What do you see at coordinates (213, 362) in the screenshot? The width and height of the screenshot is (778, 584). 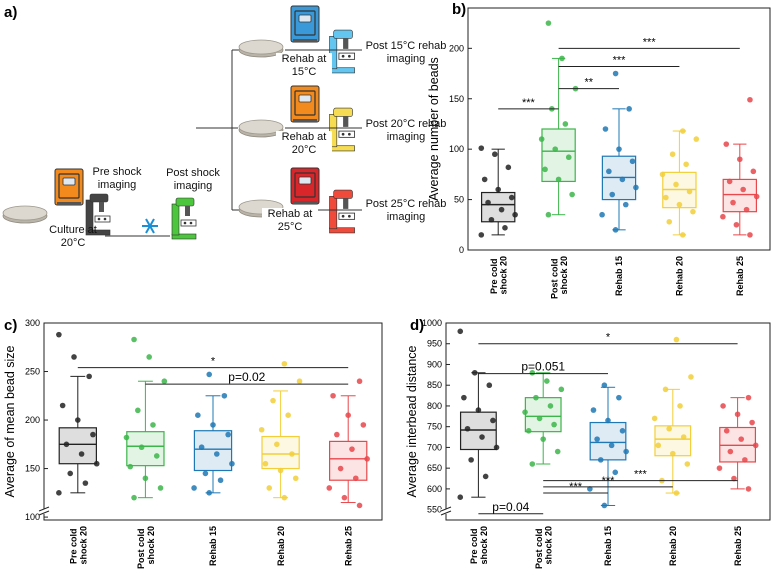 I see `significance-label: *` at bounding box center [213, 362].